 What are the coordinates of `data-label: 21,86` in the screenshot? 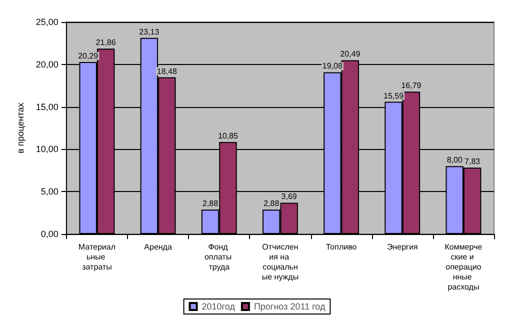 It's located at (106, 43).